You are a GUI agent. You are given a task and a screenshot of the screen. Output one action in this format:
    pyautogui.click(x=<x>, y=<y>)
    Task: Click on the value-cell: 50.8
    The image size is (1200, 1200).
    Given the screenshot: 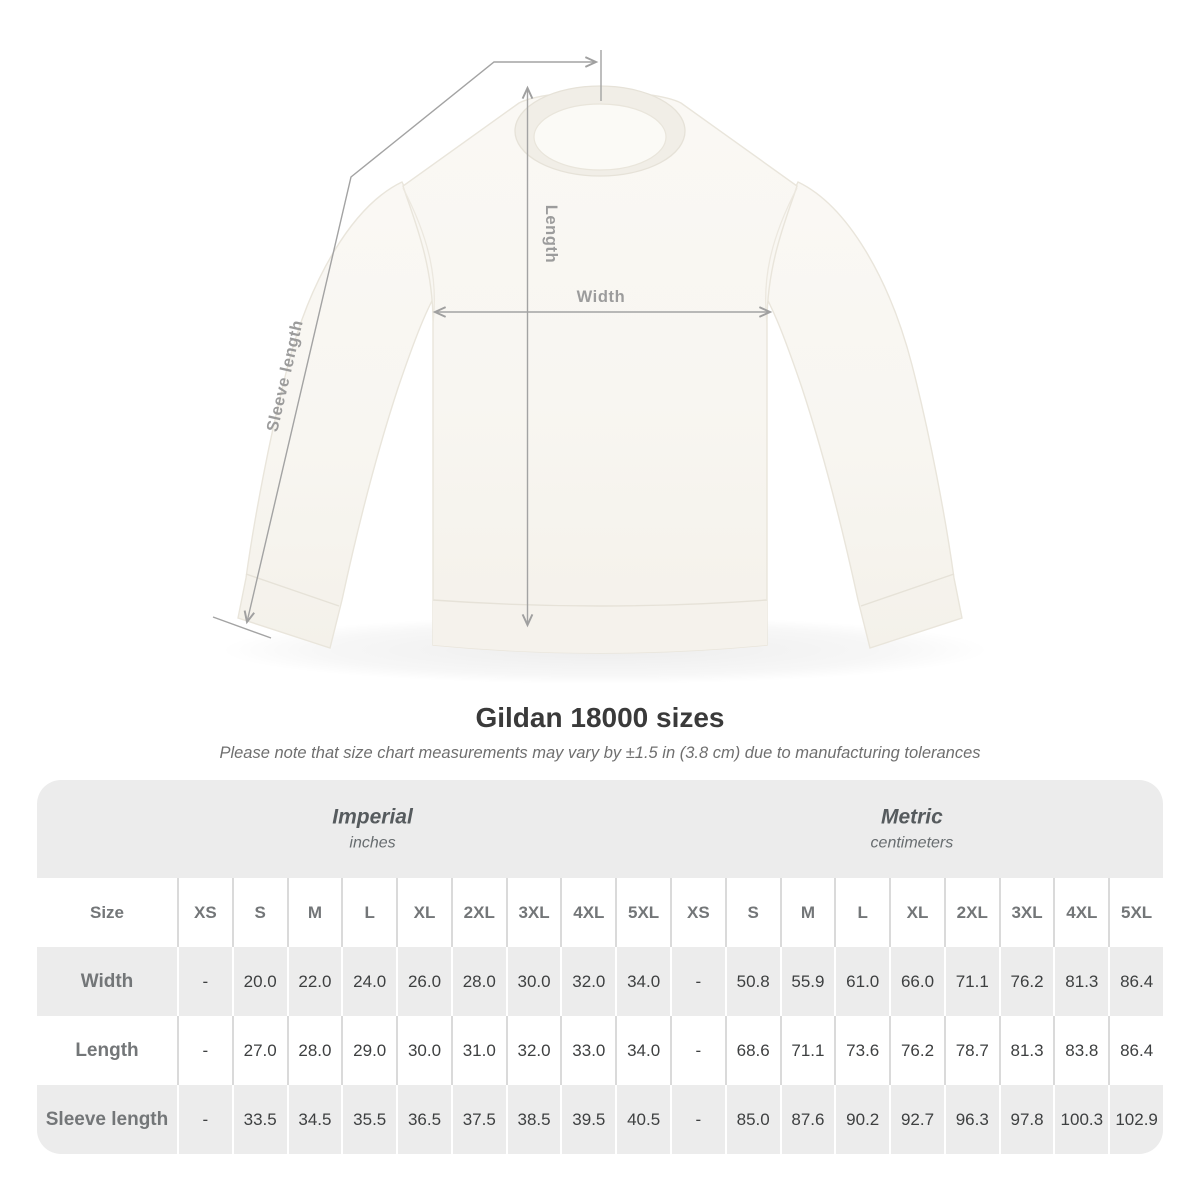 What is the action you would take?
    pyautogui.click(x=752, y=981)
    